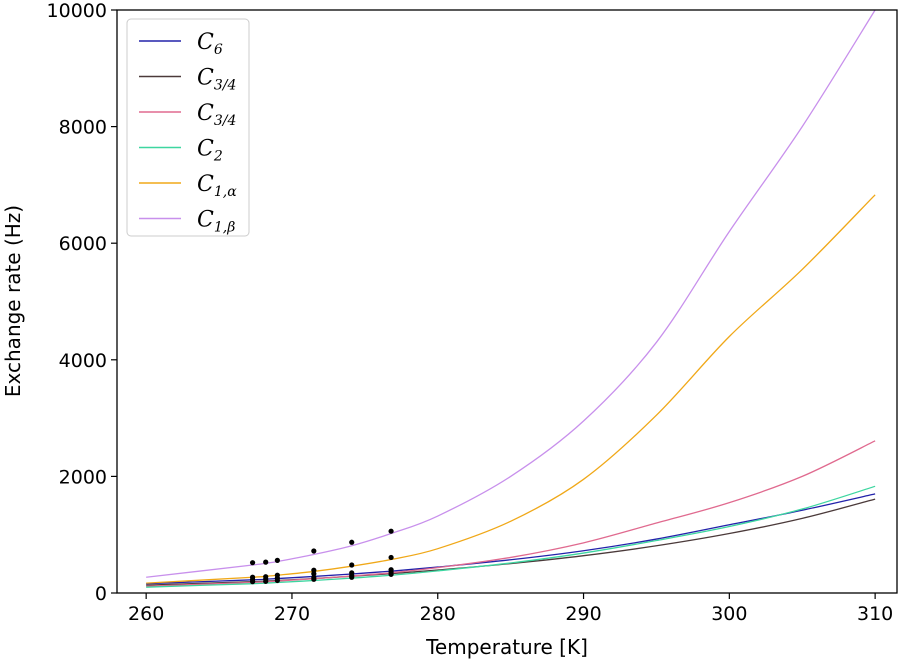 Image resolution: width=902 pixels, height=662 pixels. Describe the element at coordinates (210, 151) in the screenshot. I see `legend-label-3: C2` at that location.